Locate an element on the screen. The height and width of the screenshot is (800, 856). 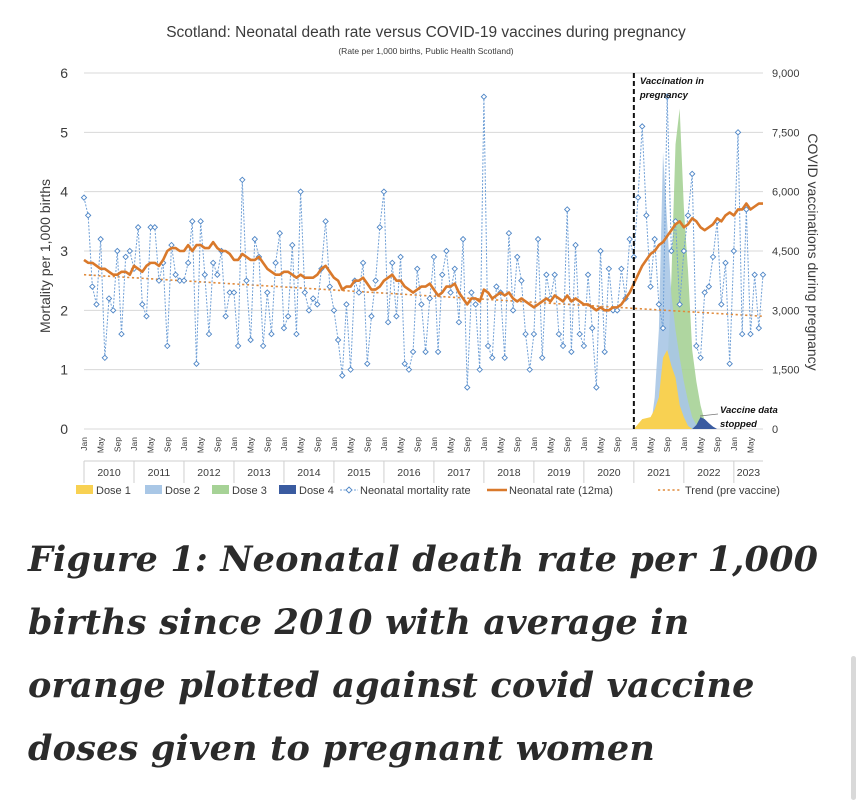
dose4-area is located at coordinates (705, 423).